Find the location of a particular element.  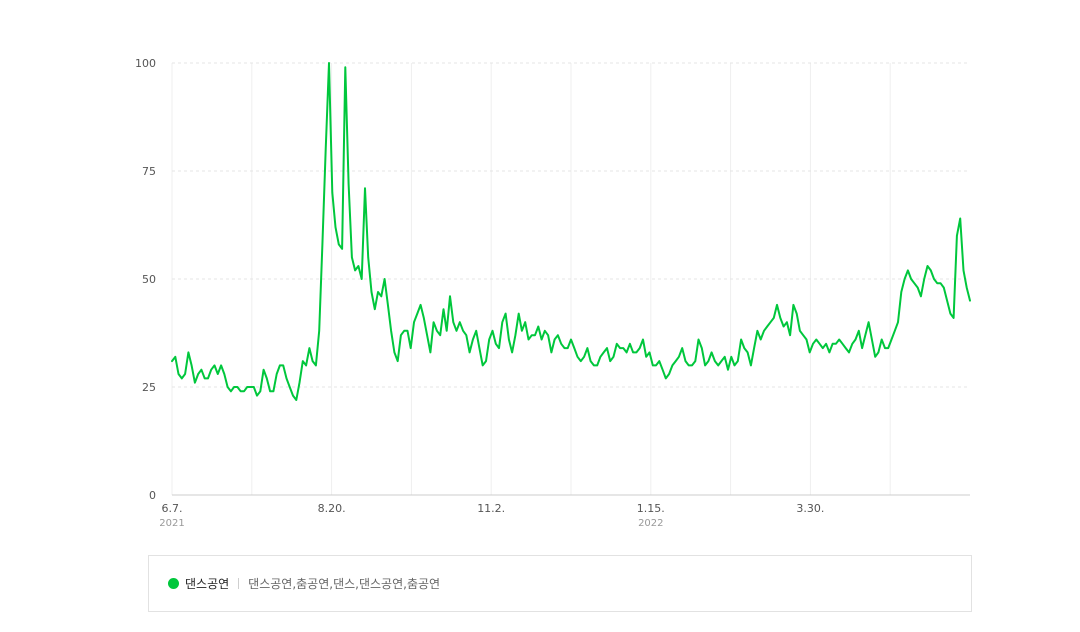

x-tick-label: 6.7. is located at coordinates (172, 508).